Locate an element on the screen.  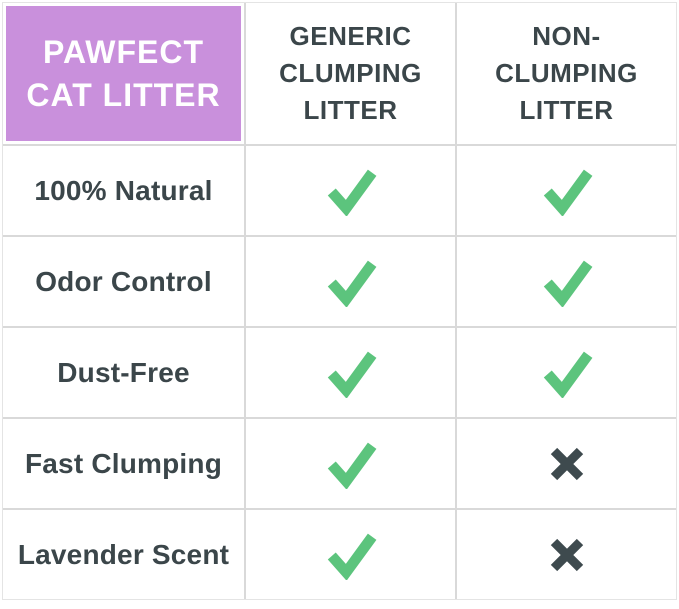
feature-label-fast-clumping: Fast Clumping is located at coordinates (123, 463).